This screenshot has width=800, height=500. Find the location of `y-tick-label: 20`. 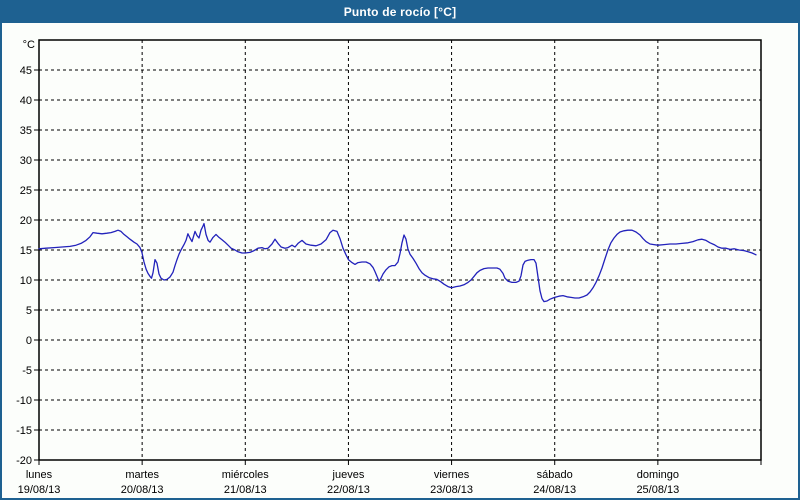

y-tick-label: 20 is located at coordinates (26, 221).